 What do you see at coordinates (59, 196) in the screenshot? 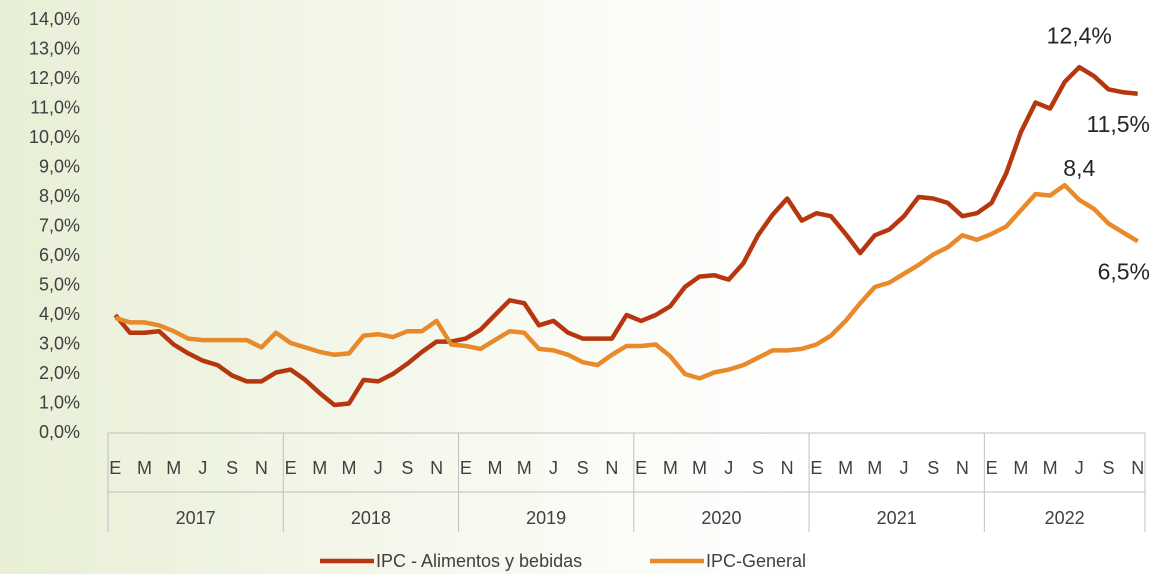
I see `y-tick-label: 8,0%` at bounding box center [59, 196].